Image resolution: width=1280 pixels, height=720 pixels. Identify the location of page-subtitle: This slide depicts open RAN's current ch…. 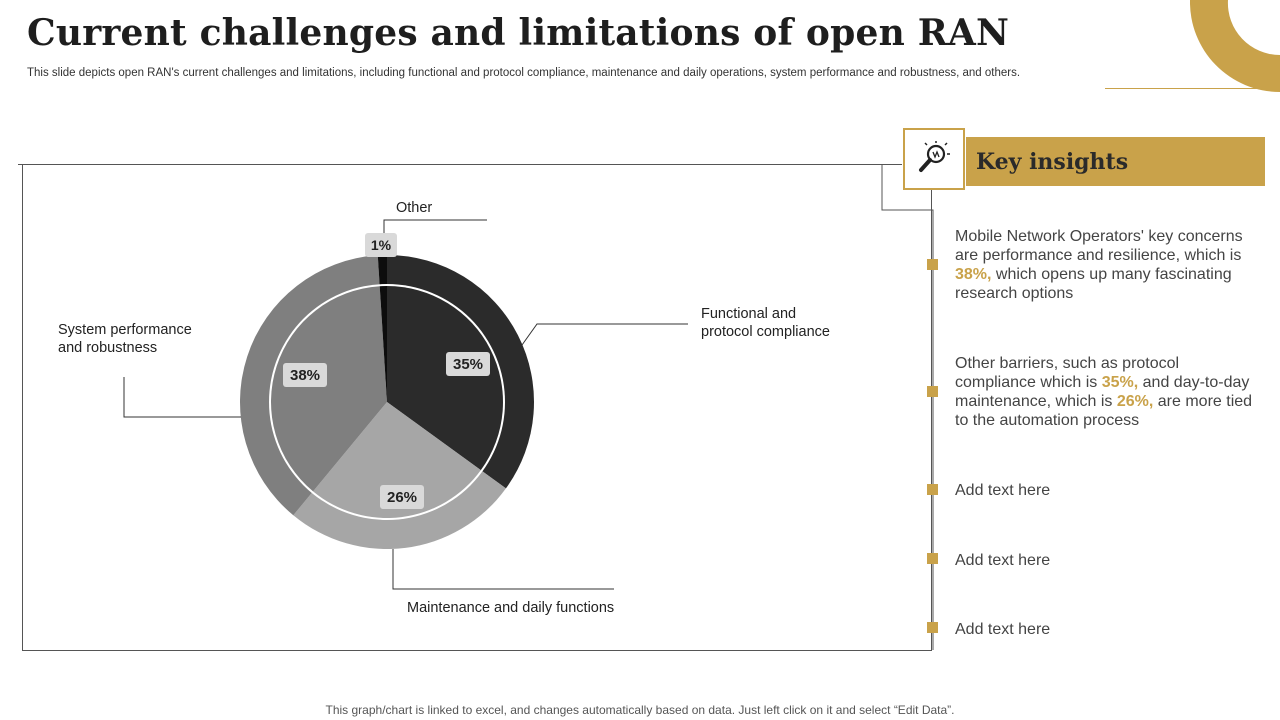
(524, 73).